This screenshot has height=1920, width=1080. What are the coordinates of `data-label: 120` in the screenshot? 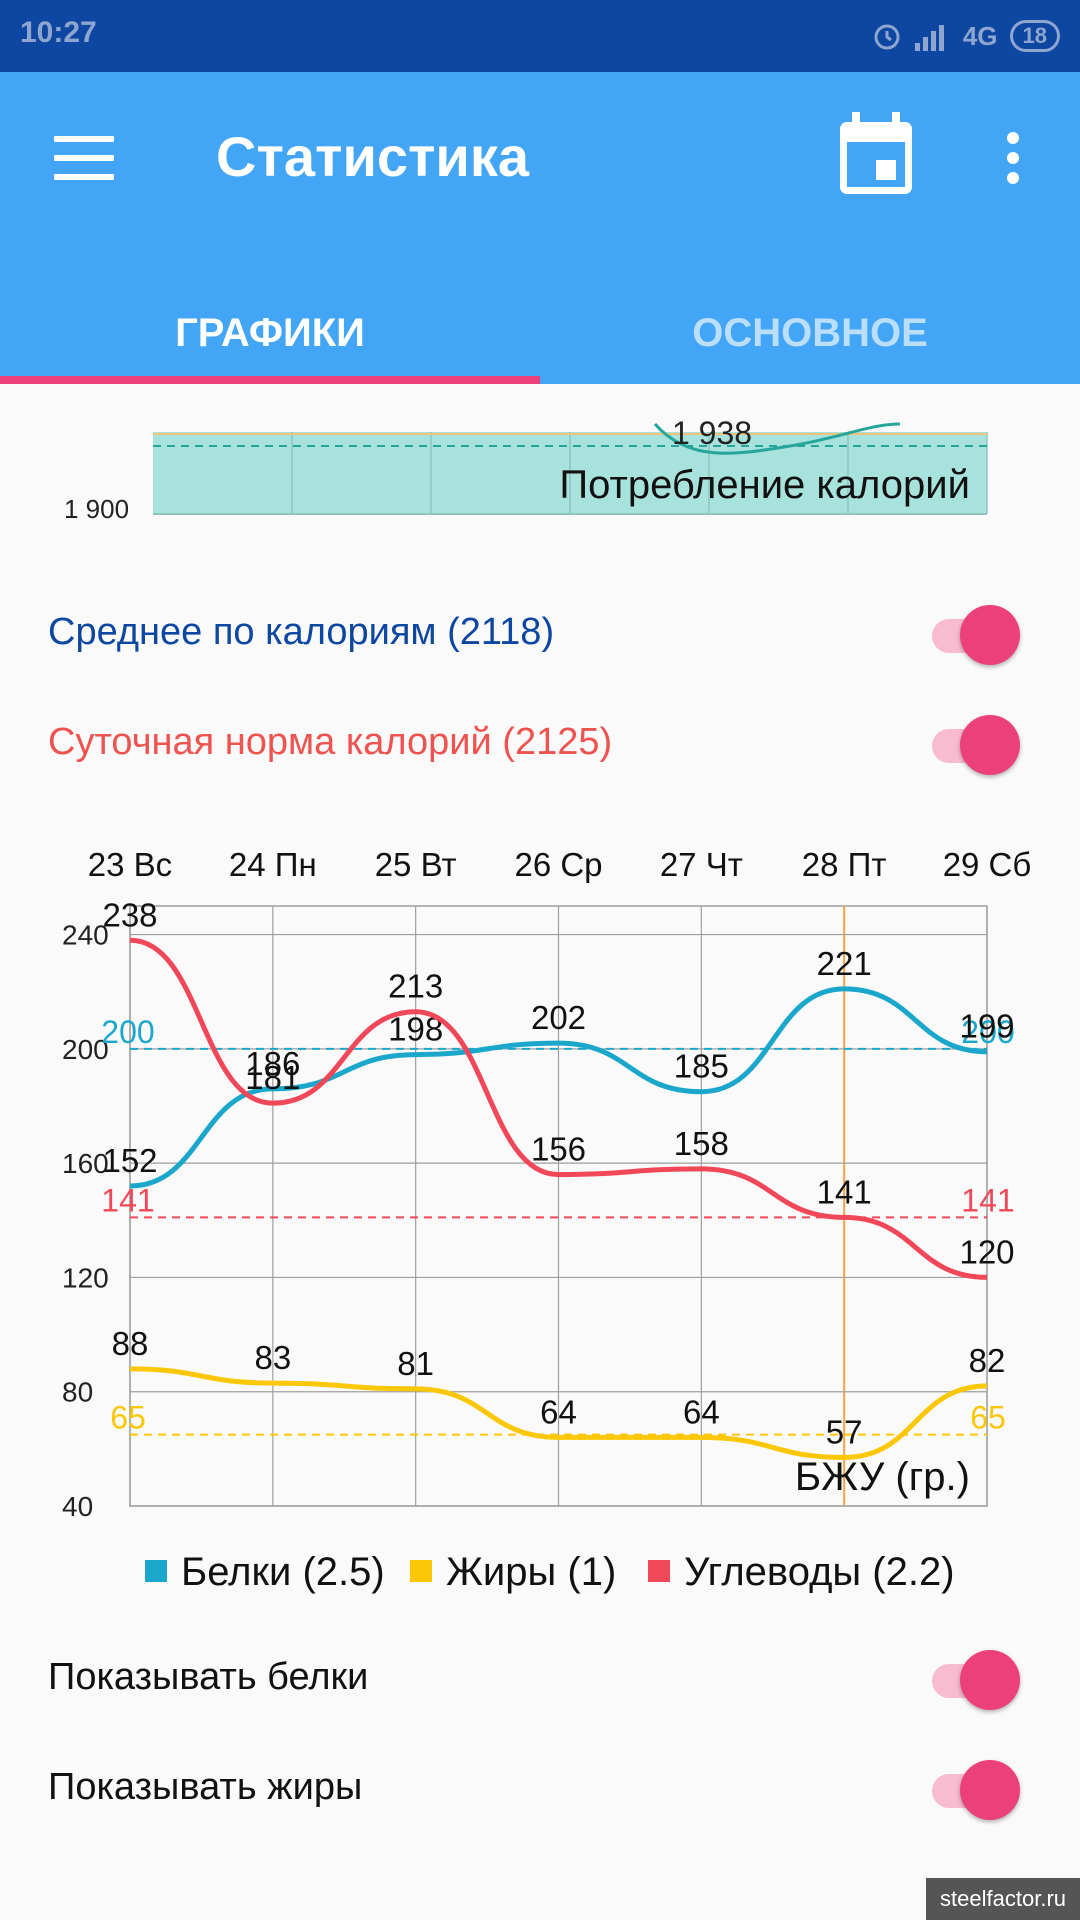 It's located at (986, 1251).